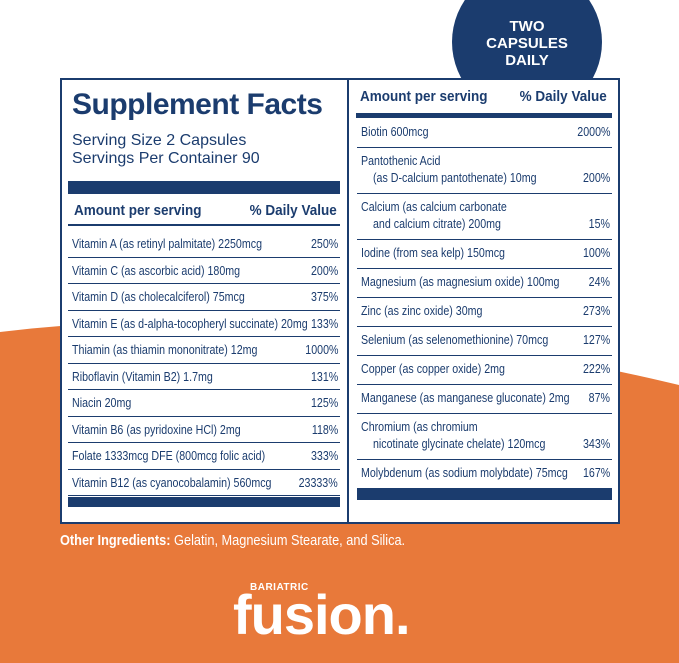  What do you see at coordinates (422, 310) in the screenshot?
I see `nutrient-name: Zinc (as zinc oxide) 30mg` at bounding box center [422, 310].